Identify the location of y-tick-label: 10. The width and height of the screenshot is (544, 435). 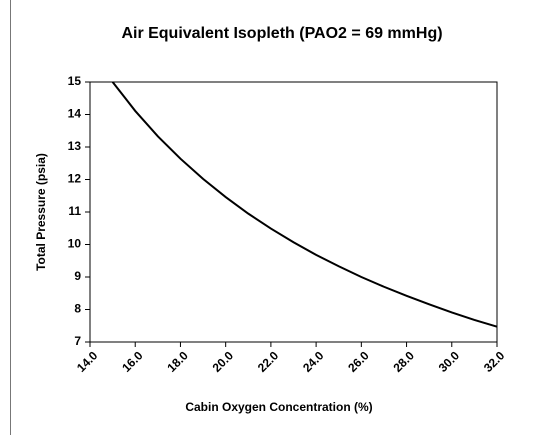
(75, 244).